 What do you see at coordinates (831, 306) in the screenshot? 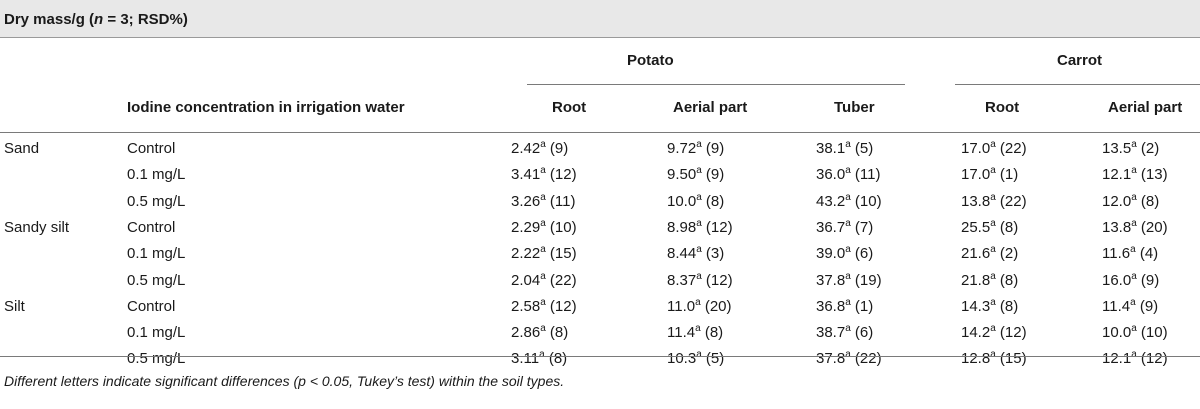
I see `mean-value: 36.8` at bounding box center [831, 306].